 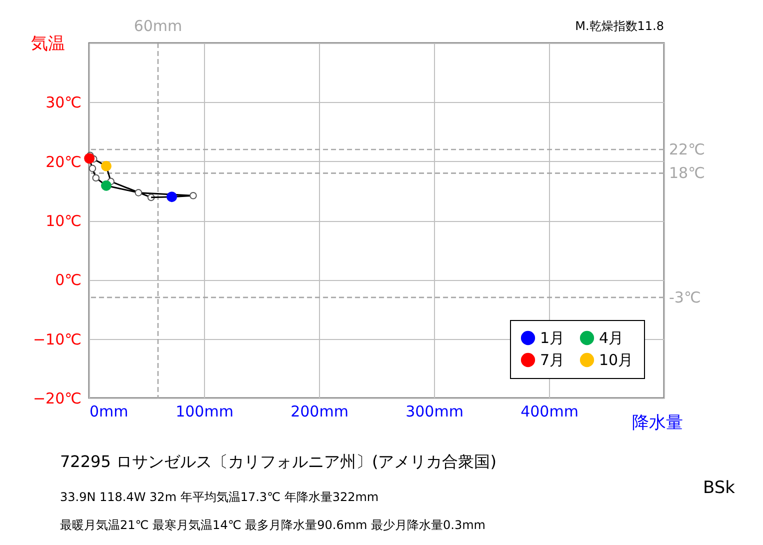 What do you see at coordinates (552, 360) in the screenshot?
I see `legend-label: 7月` at bounding box center [552, 360].